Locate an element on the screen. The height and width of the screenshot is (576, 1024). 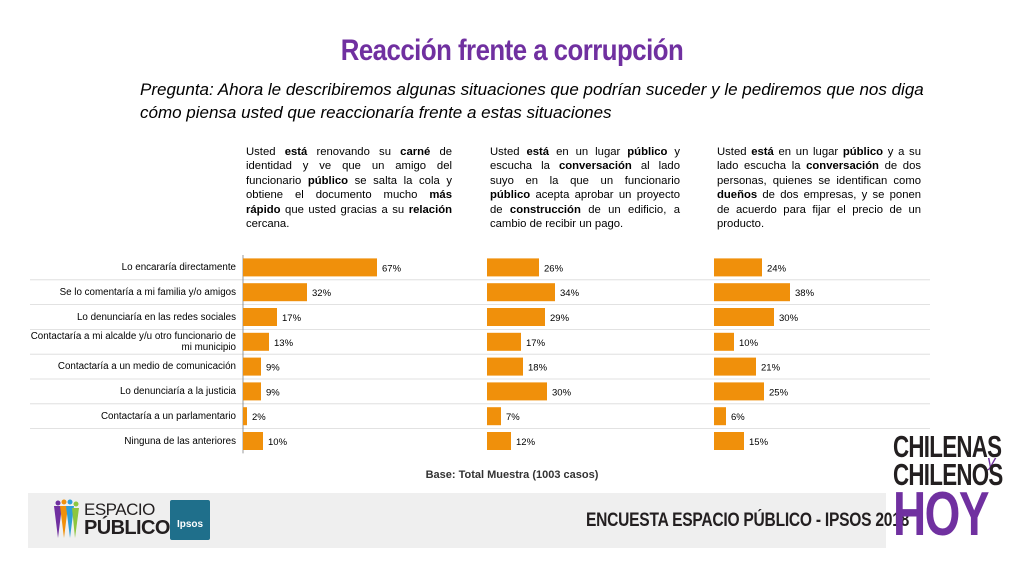
base-note: Base: Total Muestra (1003 casos) is located at coordinates (512, 475).